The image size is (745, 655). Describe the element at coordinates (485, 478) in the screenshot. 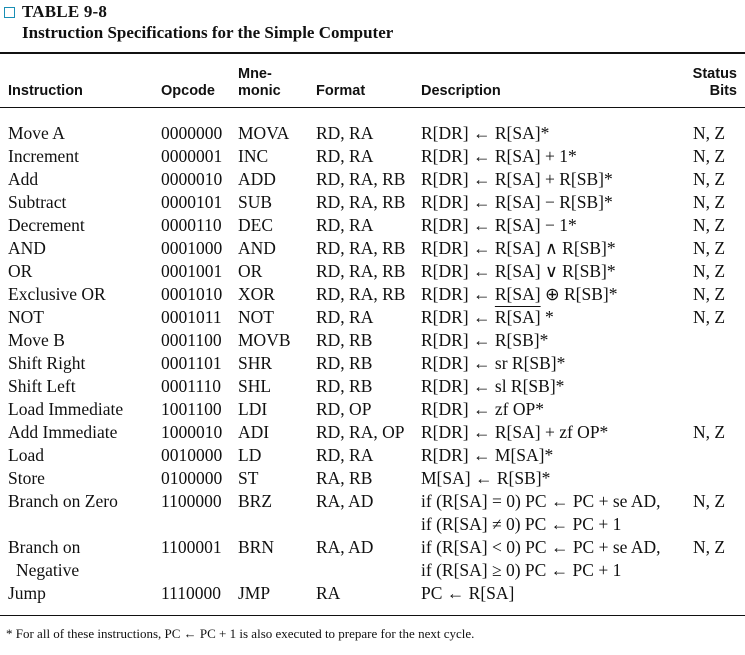

I see `description-cell: M[SA] ← R[SB]*` at that location.